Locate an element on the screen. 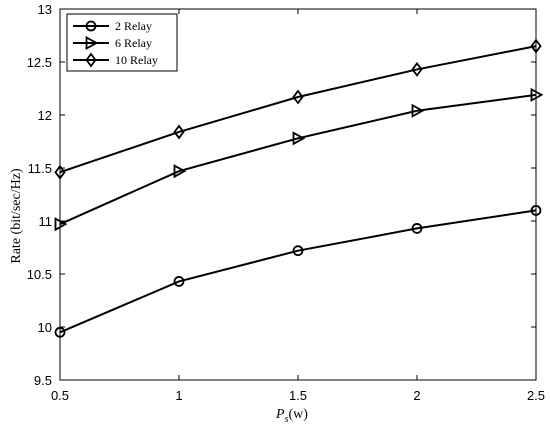  x-tick-label: 2.5 is located at coordinates (536, 395).